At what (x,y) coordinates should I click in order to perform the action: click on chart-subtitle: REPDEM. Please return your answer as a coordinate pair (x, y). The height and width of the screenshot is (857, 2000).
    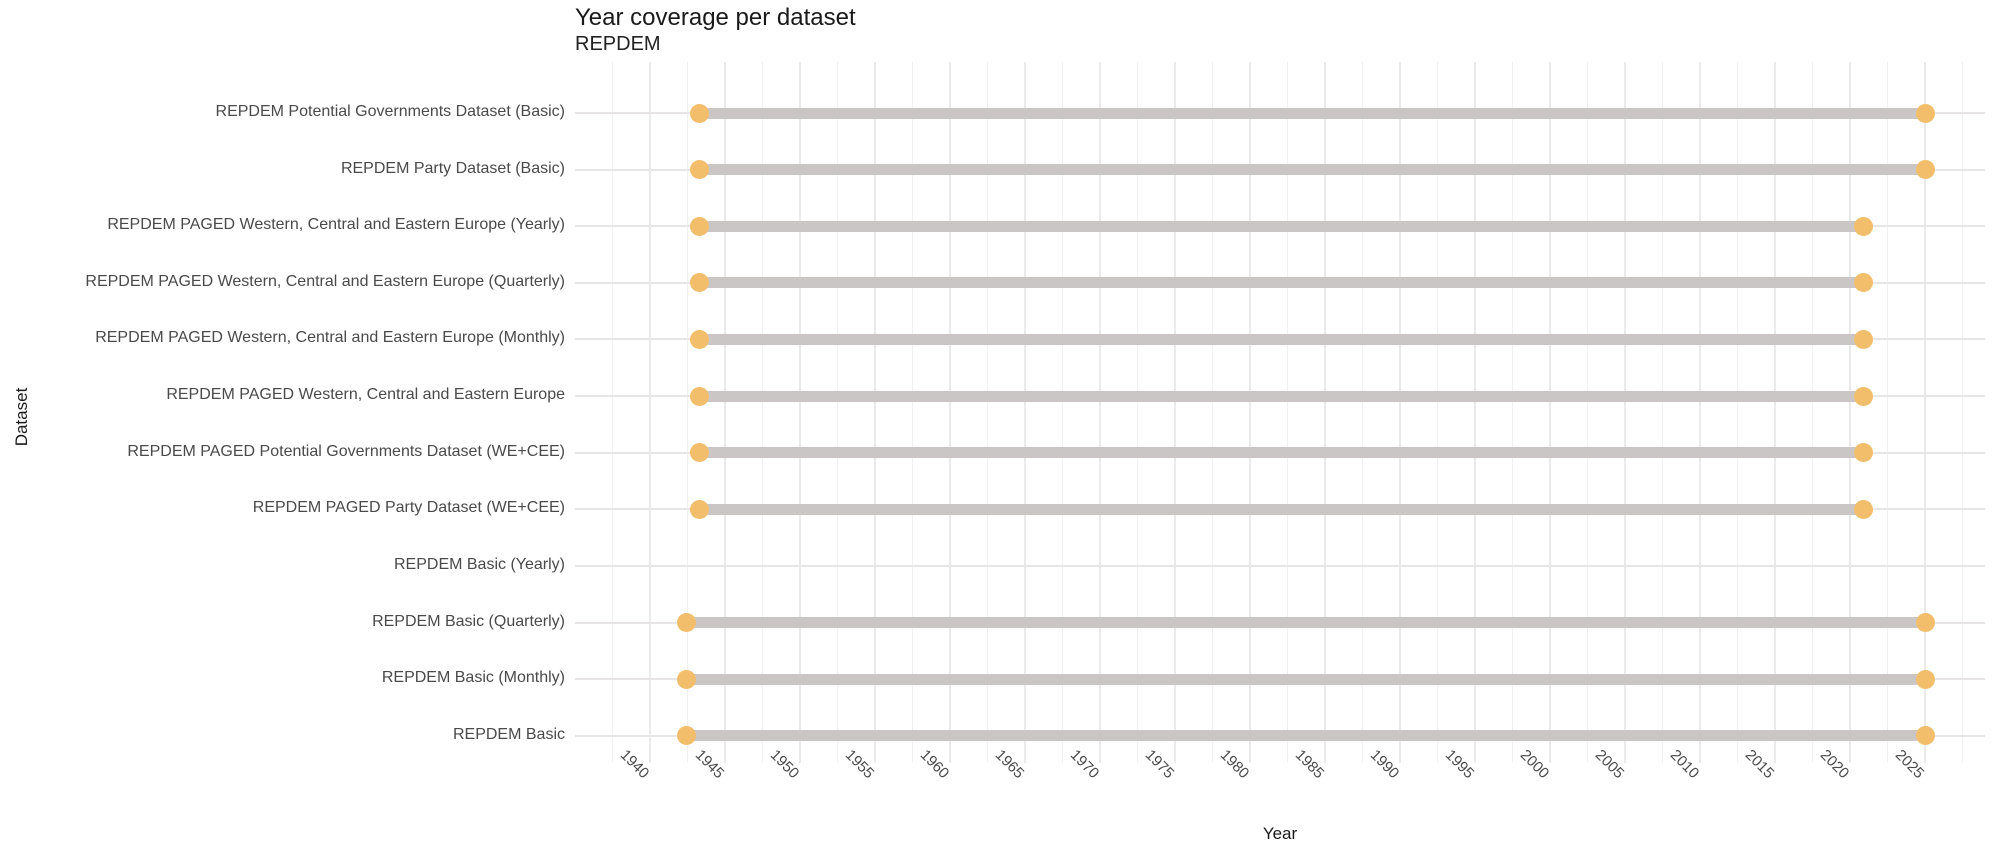
    Looking at the image, I should click on (618, 44).